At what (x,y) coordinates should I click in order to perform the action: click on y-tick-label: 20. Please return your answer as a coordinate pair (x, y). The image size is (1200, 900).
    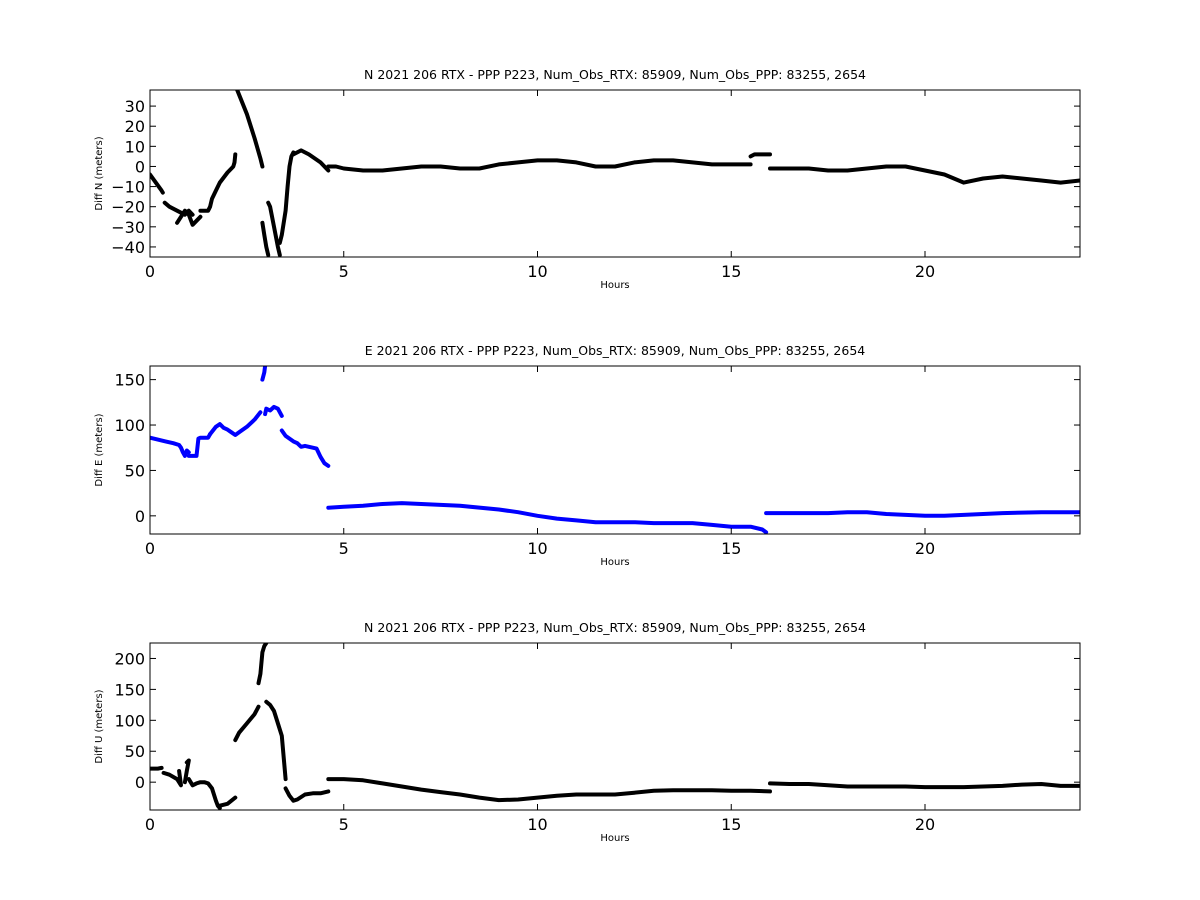
    Looking at the image, I should click on (135, 126).